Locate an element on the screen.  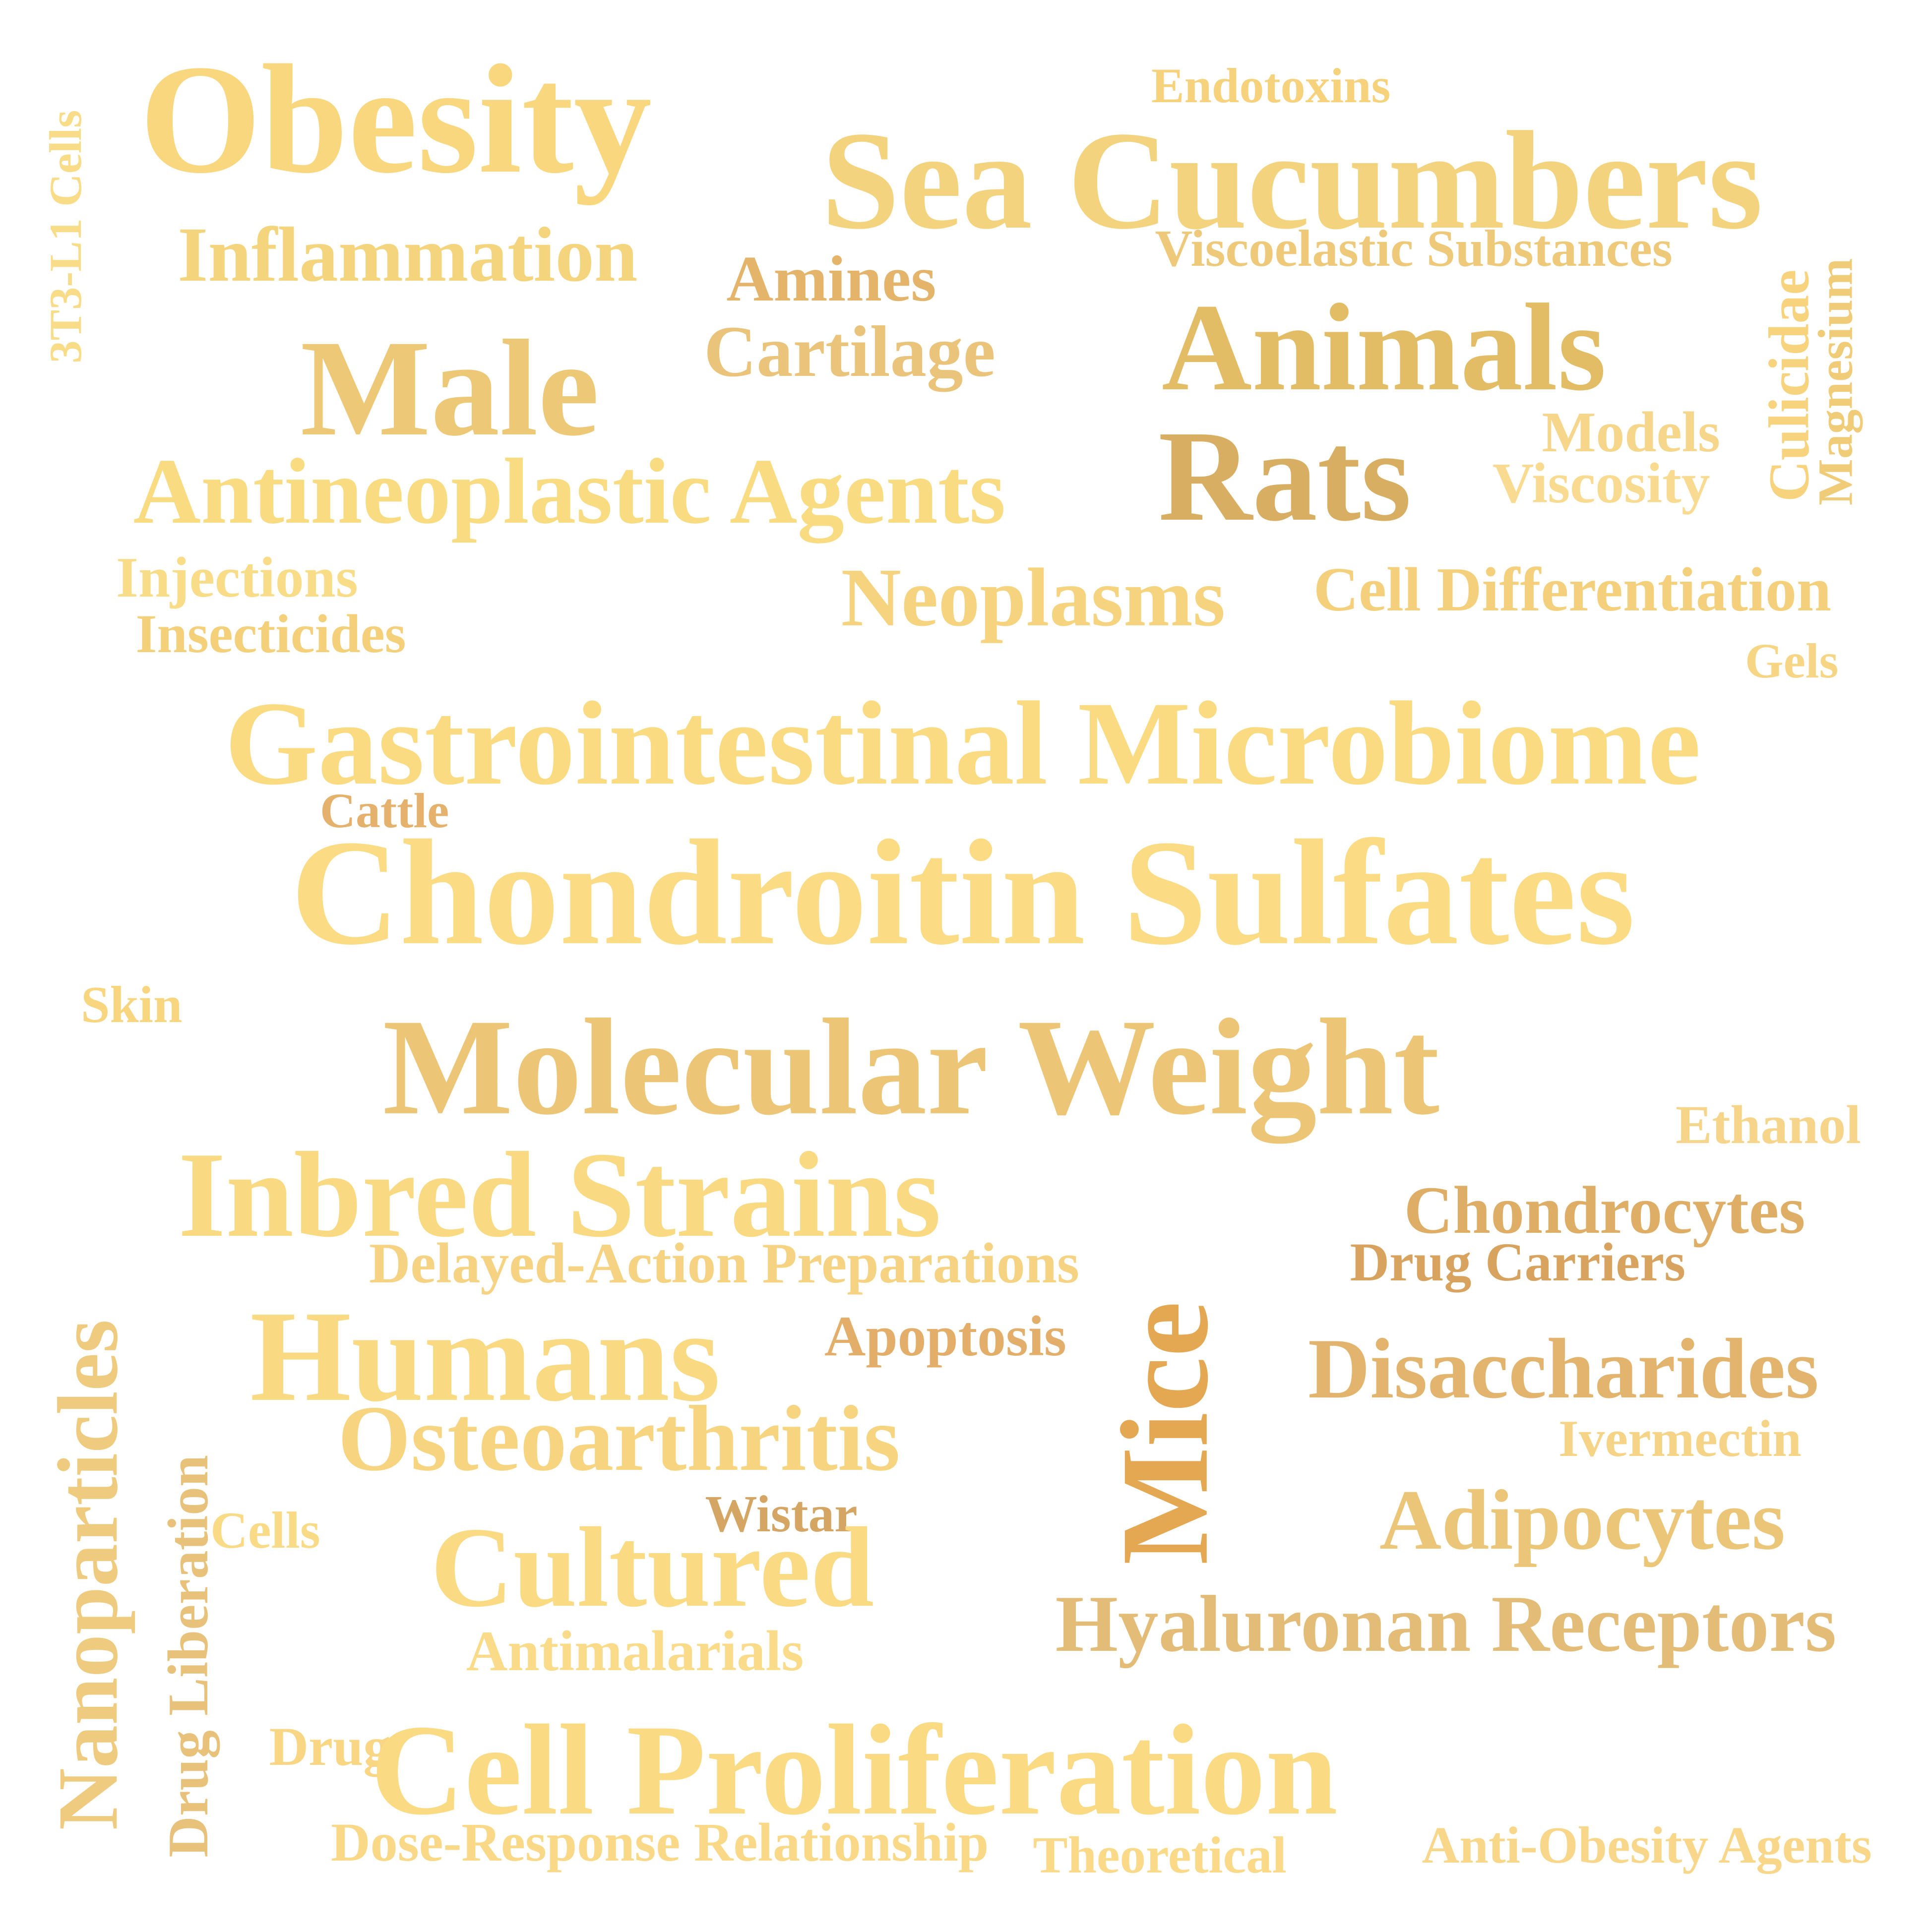
word-viscoelastic-substances: Viscoelastic Substances is located at coordinates (1414, 248).